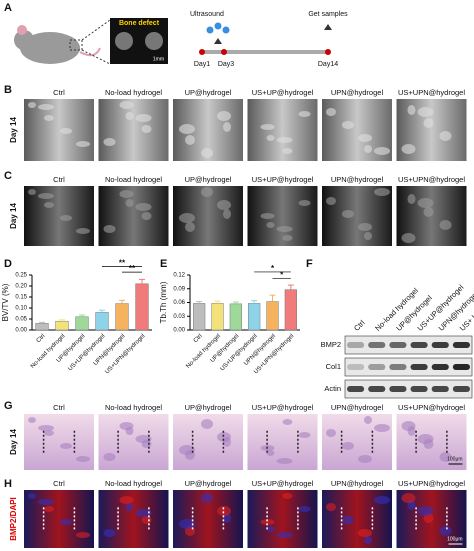  I want to click on y-axis-label: Tb.Th (mm), so click(163, 302).